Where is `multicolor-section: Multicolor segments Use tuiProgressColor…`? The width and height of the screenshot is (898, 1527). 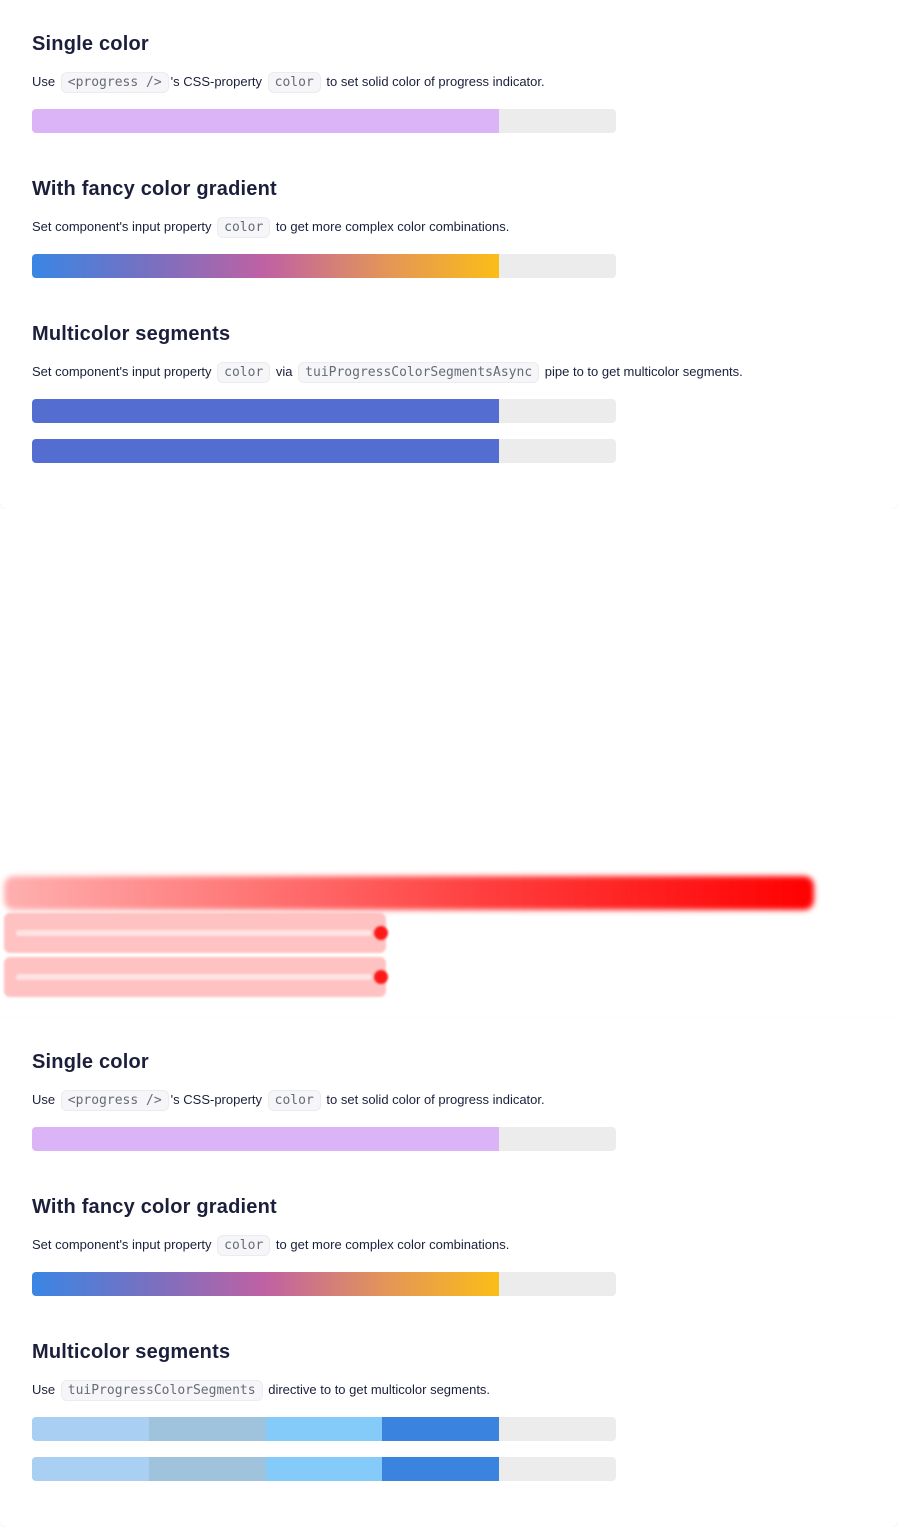 multicolor-section: Multicolor segments Use tuiProgressColor… is located at coordinates (452, 1410).